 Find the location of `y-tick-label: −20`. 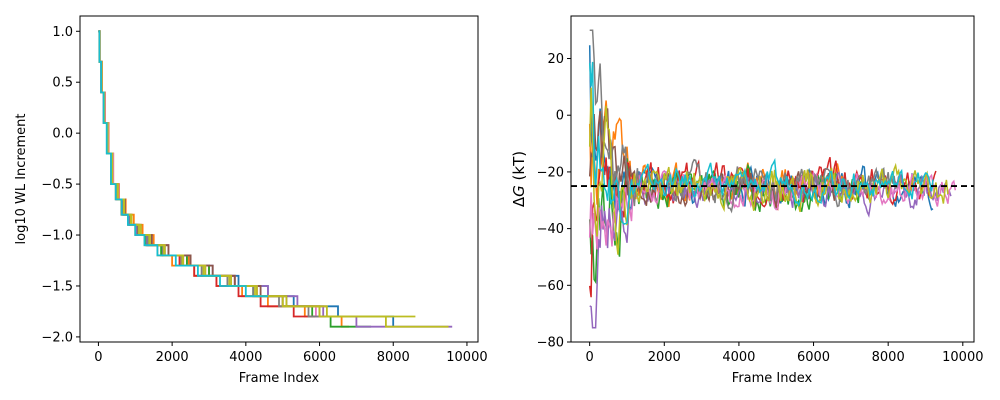

y-tick-label: −20 is located at coordinates (550, 172).